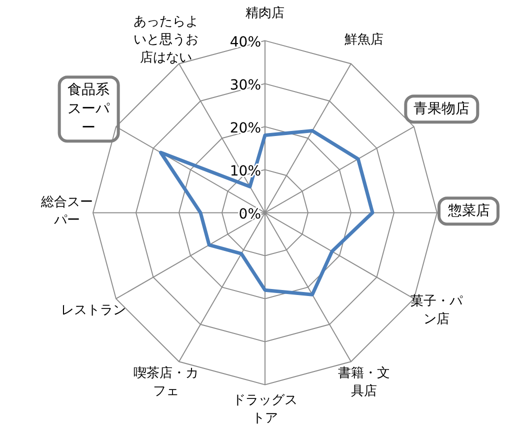 This screenshot has width=532, height=442. I want to click on spoke-label: 青果物店, so click(442, 109).